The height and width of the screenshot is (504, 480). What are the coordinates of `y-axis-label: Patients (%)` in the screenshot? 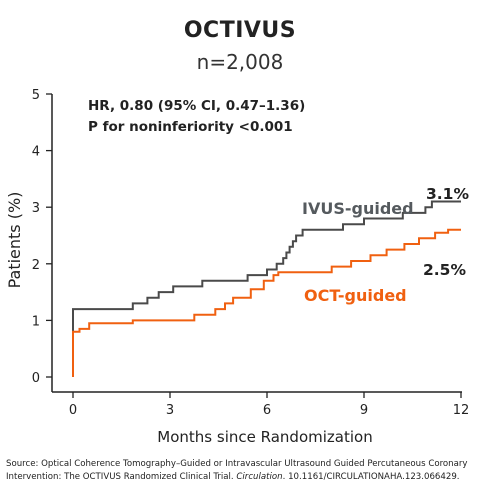 It's located at (14, 240).